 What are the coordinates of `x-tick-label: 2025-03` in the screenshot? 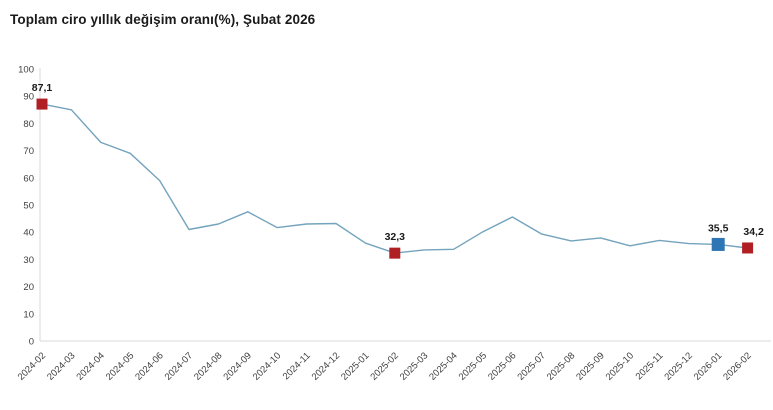 It's located at (414, 366).